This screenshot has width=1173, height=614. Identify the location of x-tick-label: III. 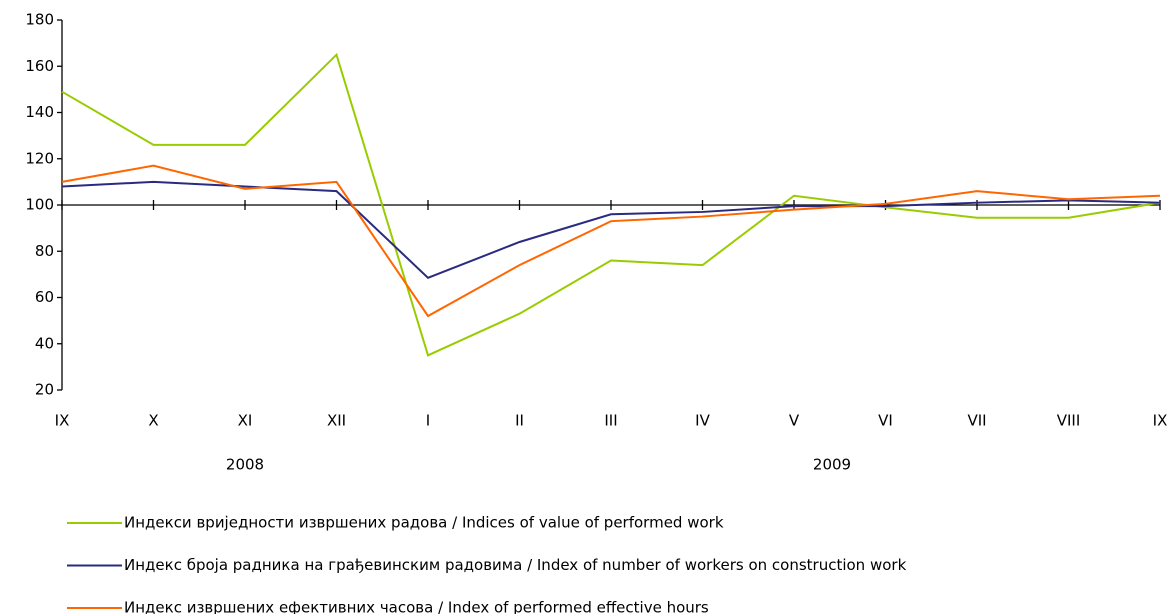
(610, 421).